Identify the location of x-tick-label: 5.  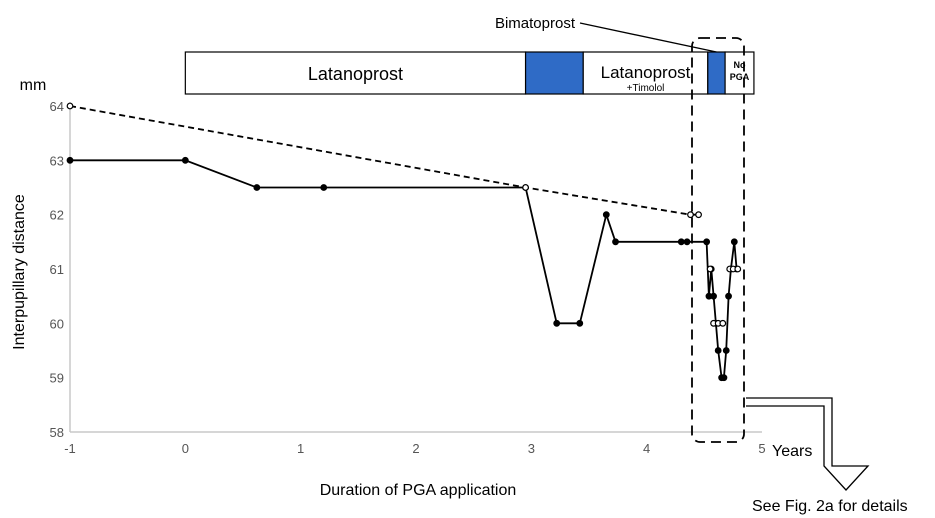
(761, 448).